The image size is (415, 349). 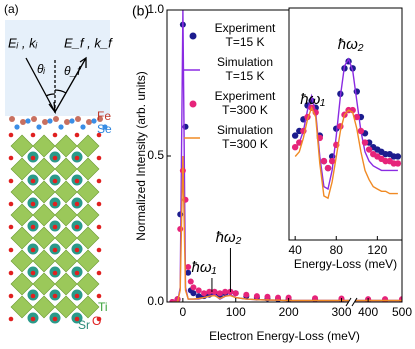 I want to click on x-axis-label: Electron Energy-Loss (meV), so click(x=284, y=336).